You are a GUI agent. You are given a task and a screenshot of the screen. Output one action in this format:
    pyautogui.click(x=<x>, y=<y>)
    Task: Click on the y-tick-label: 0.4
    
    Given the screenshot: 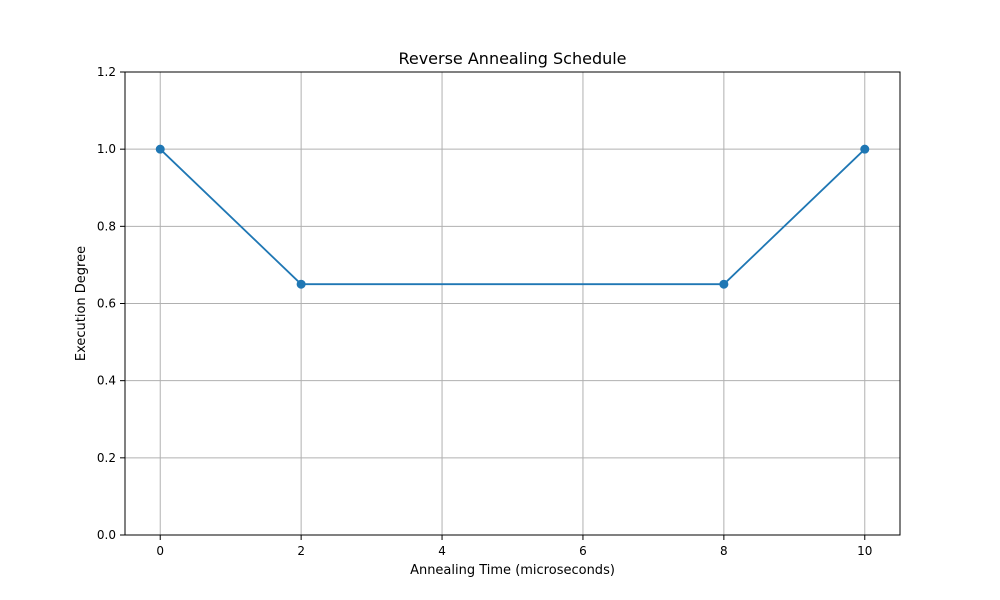 What is the action you would take?
    pyautogui.click(x=106, y=381)
    